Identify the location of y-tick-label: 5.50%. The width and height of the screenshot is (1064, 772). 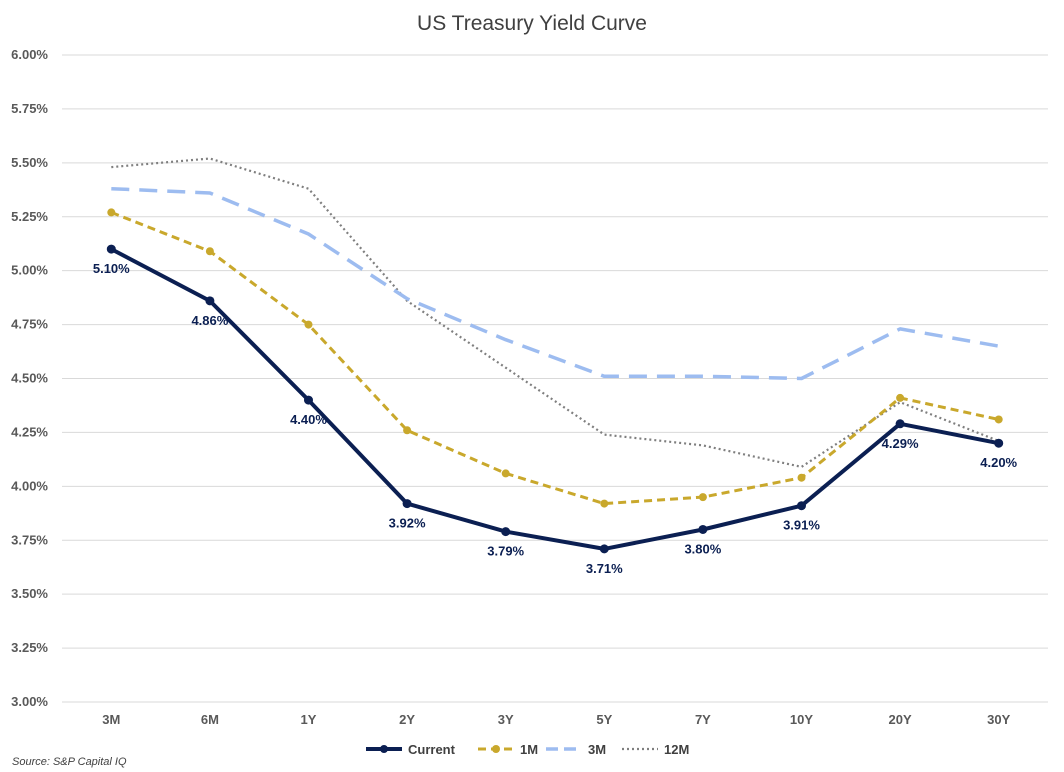
(29, 162).